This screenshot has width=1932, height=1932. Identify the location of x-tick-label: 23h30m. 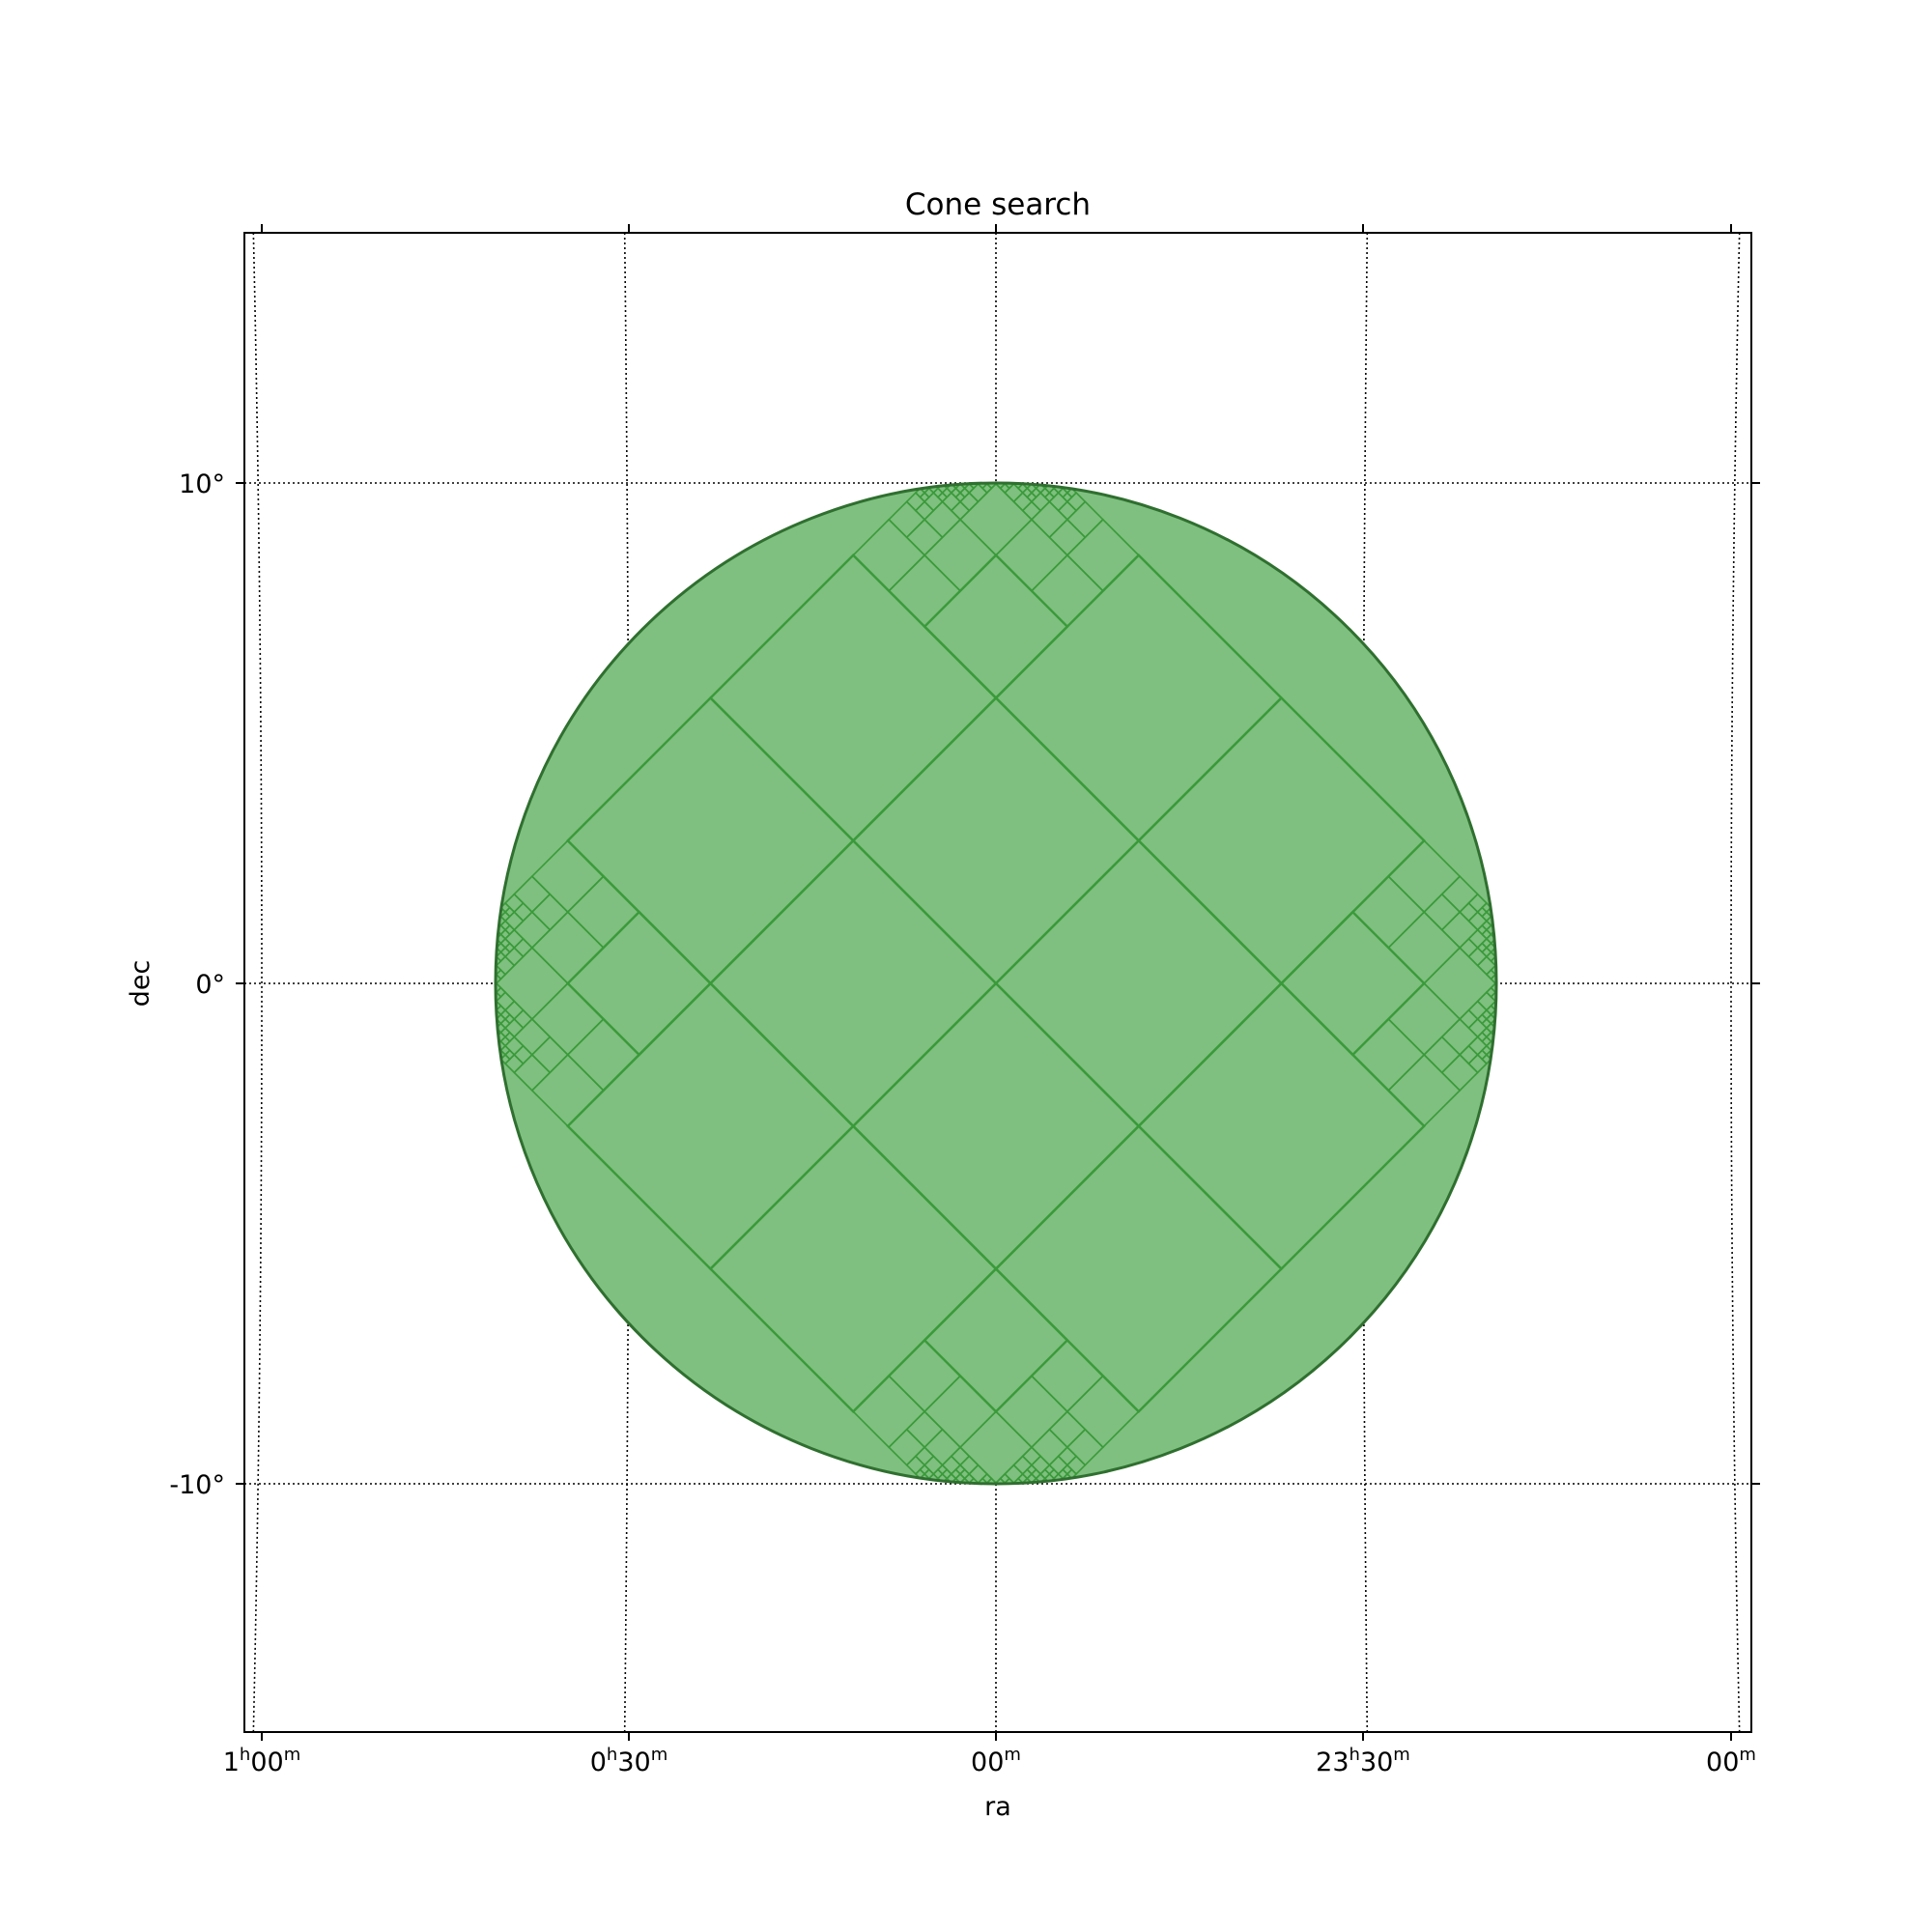
(1363, 1761).